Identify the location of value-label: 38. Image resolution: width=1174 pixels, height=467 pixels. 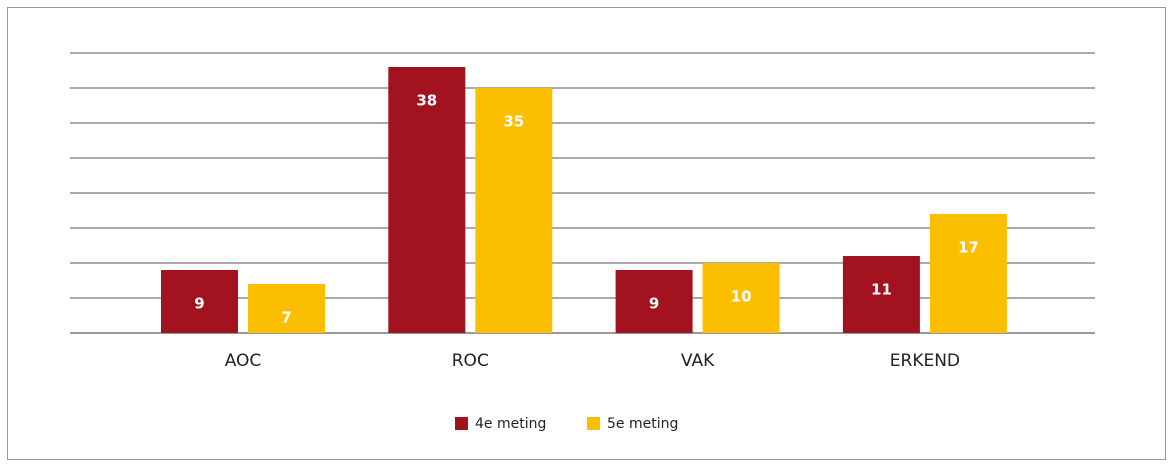
(426, 101).